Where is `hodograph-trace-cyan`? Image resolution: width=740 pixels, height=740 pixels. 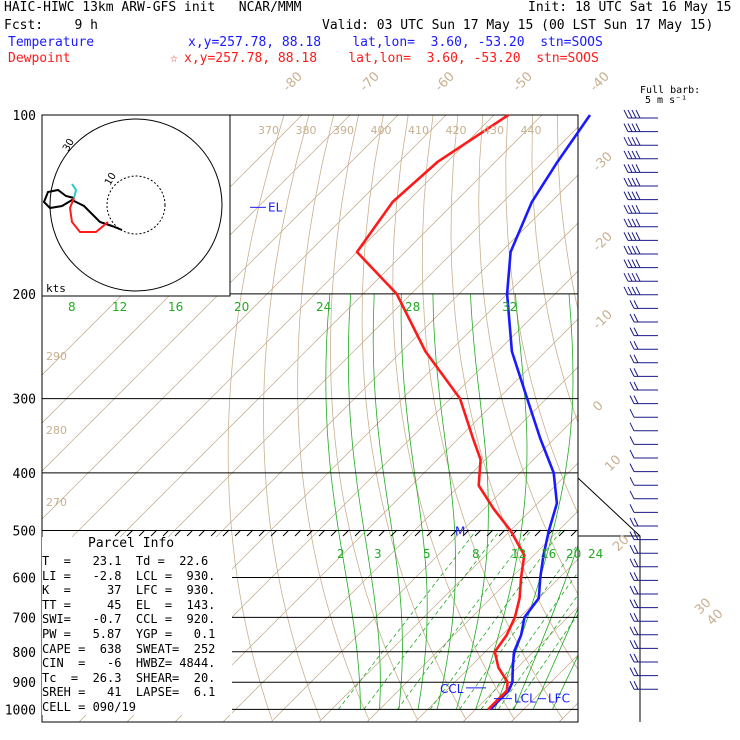 hodograph-trace-cyan is located at coordinates (74, 191).